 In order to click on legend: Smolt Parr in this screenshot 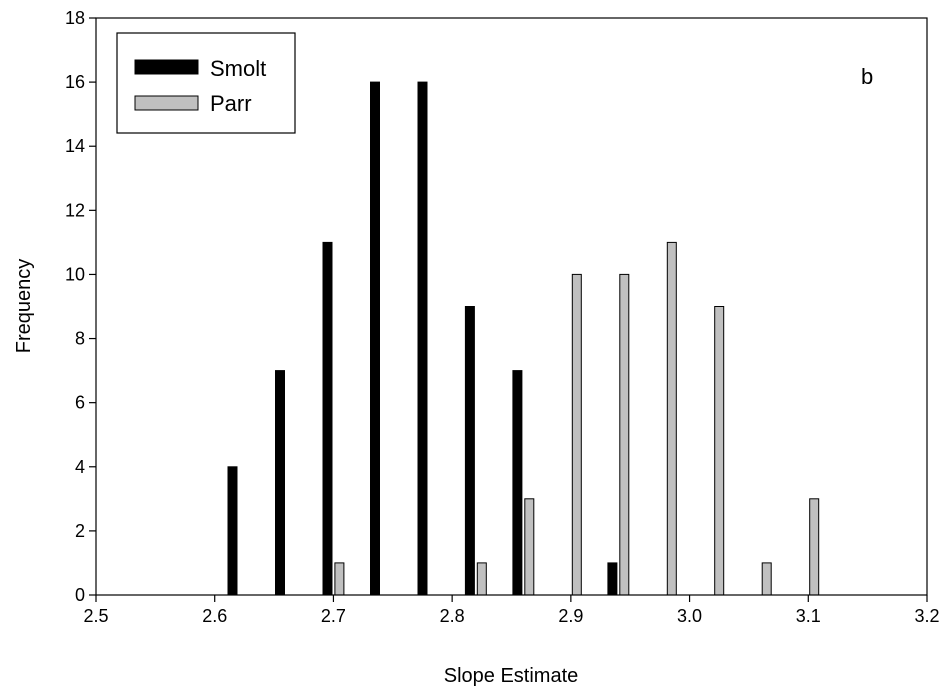, I will do `click(206, 83)`.